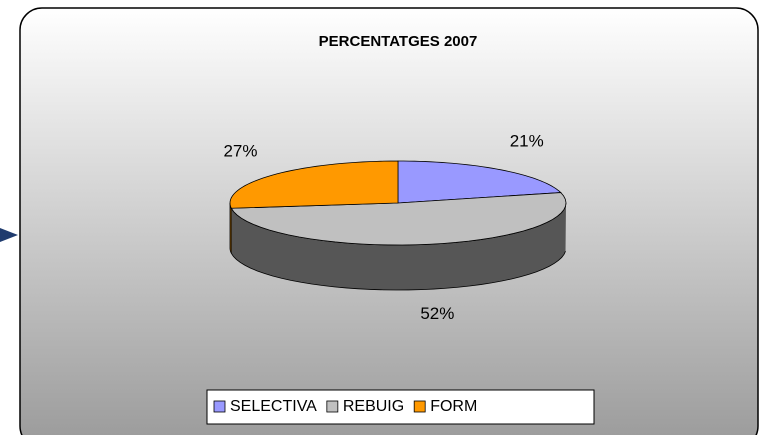 This screenshot has width=769, height=435. What do you see at coordinates (453, 406) in the screenshot?
I see `legend-label: FORM` at bounding box center [453, 406].